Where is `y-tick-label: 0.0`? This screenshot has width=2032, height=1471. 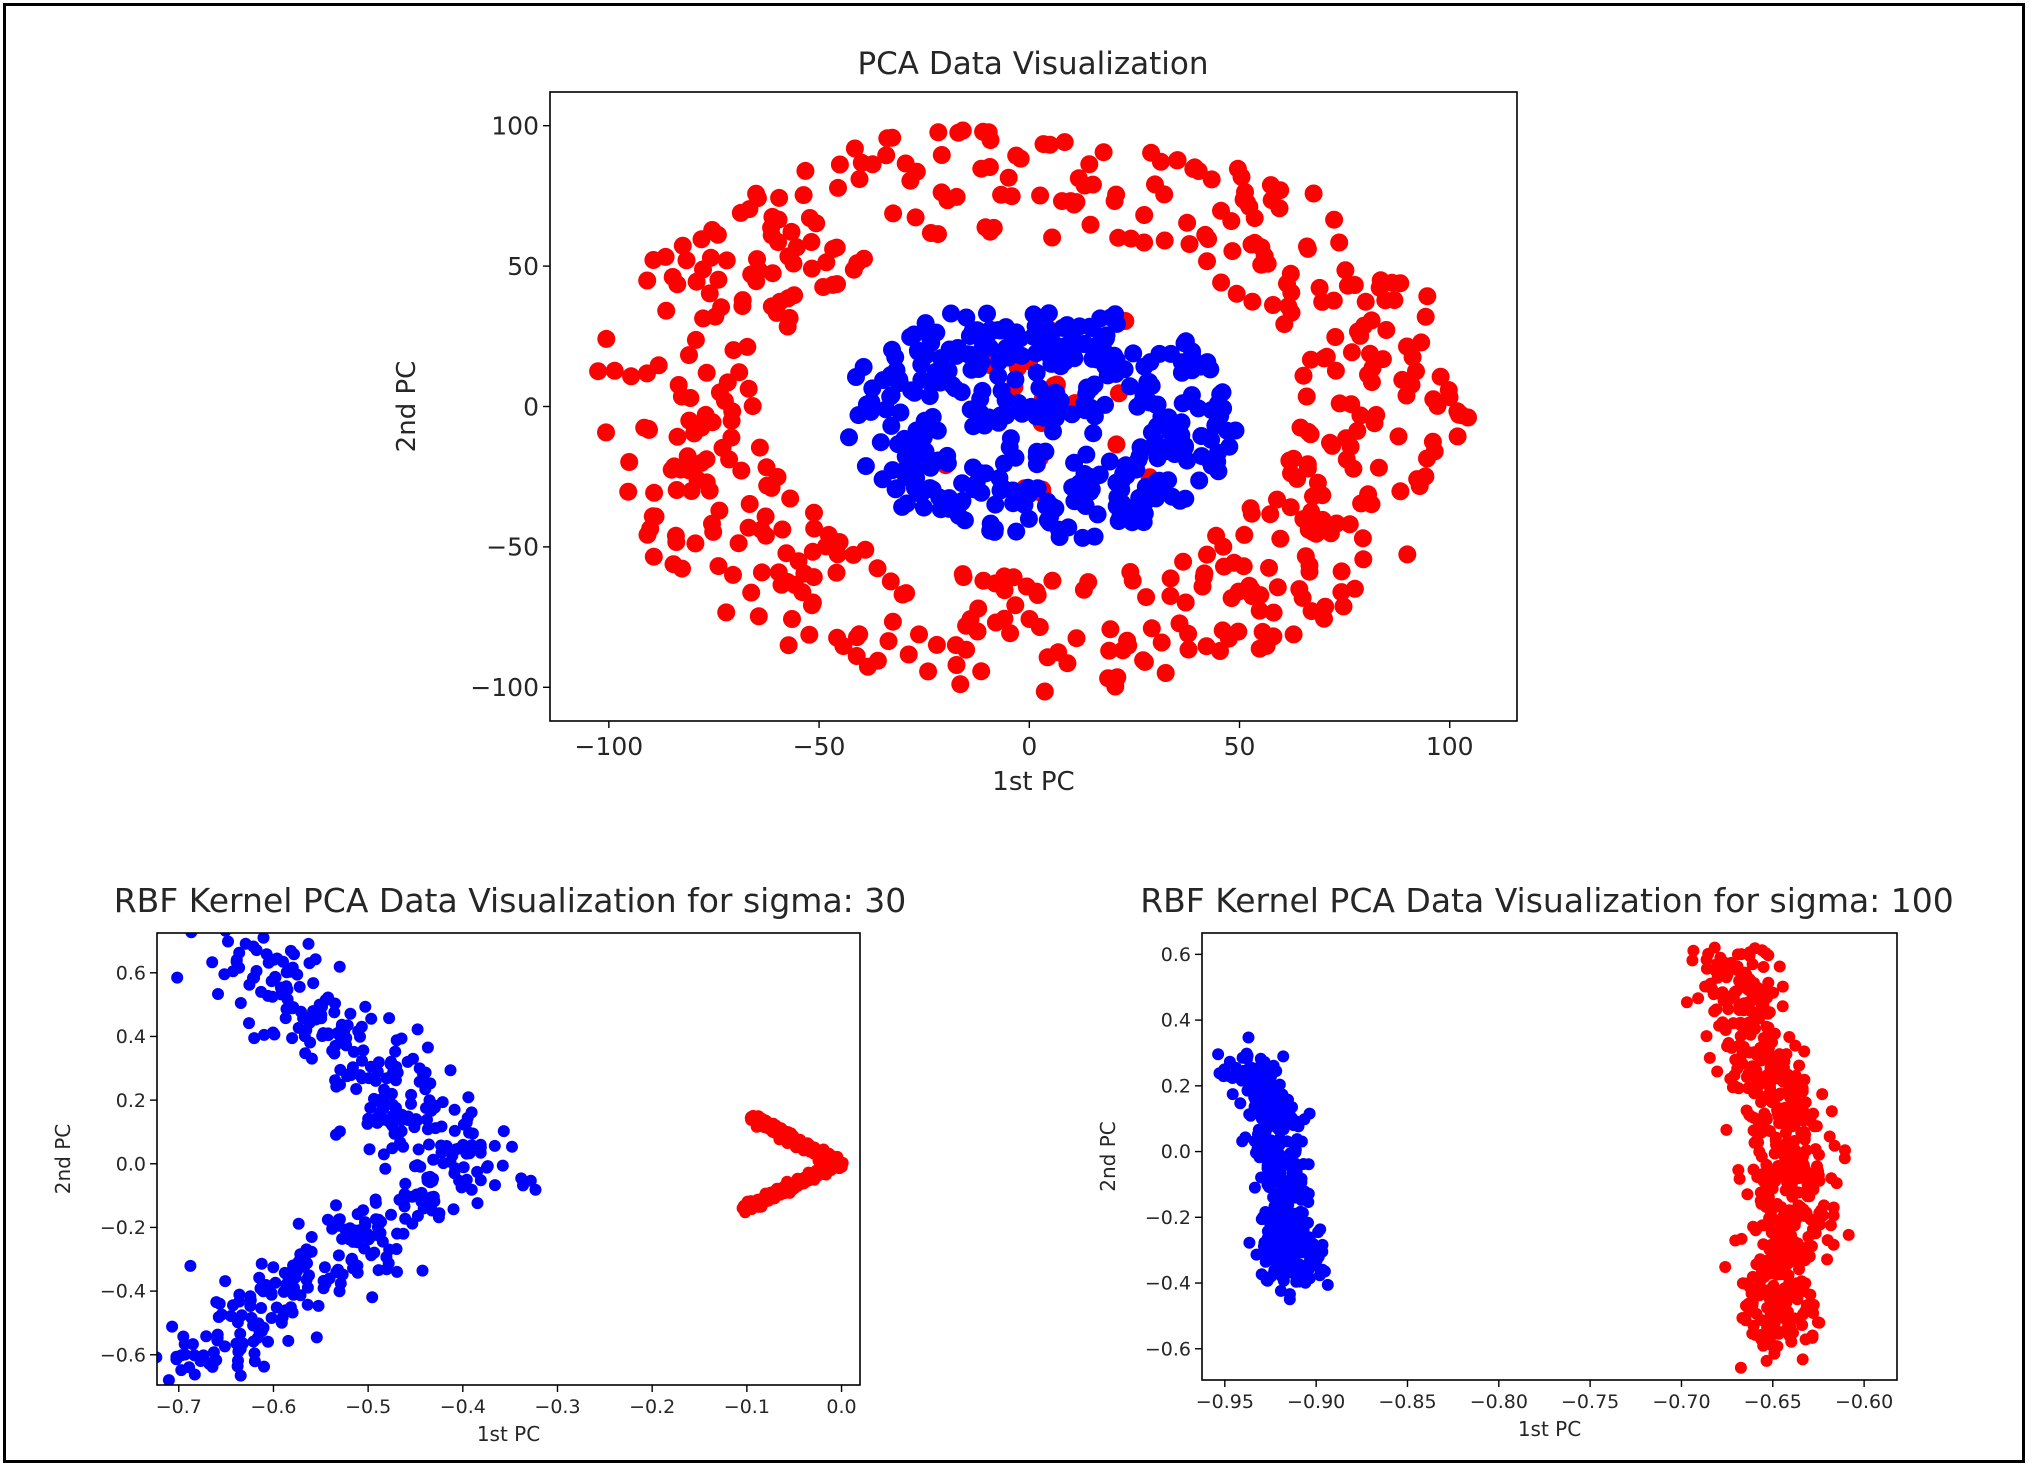 y-tick-label: 0.0 is located at coordinates (1176, 1152).